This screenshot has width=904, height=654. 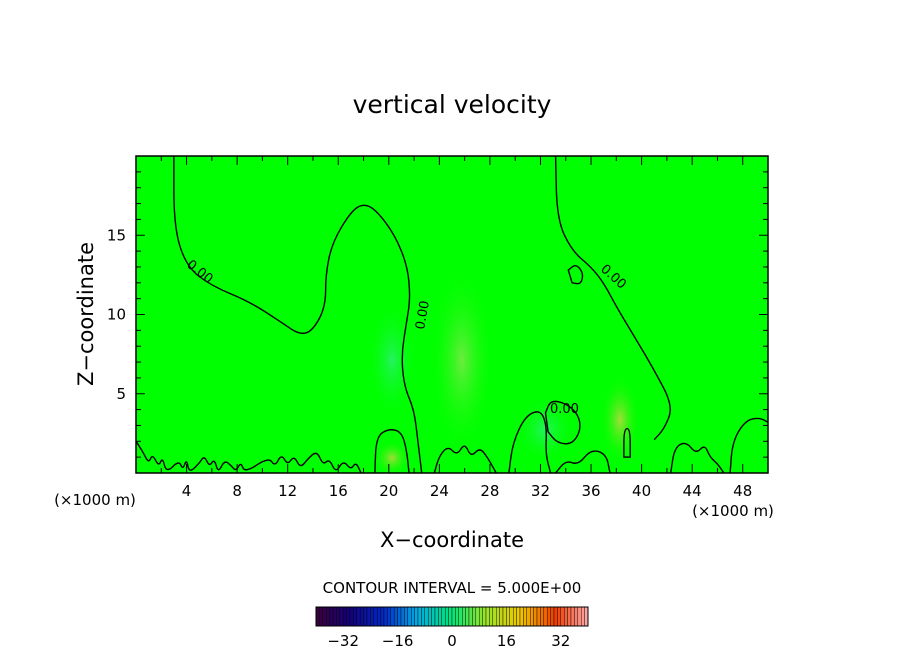 I want to click on colorbar-tick-label: 16, so click(x=506, y=641).